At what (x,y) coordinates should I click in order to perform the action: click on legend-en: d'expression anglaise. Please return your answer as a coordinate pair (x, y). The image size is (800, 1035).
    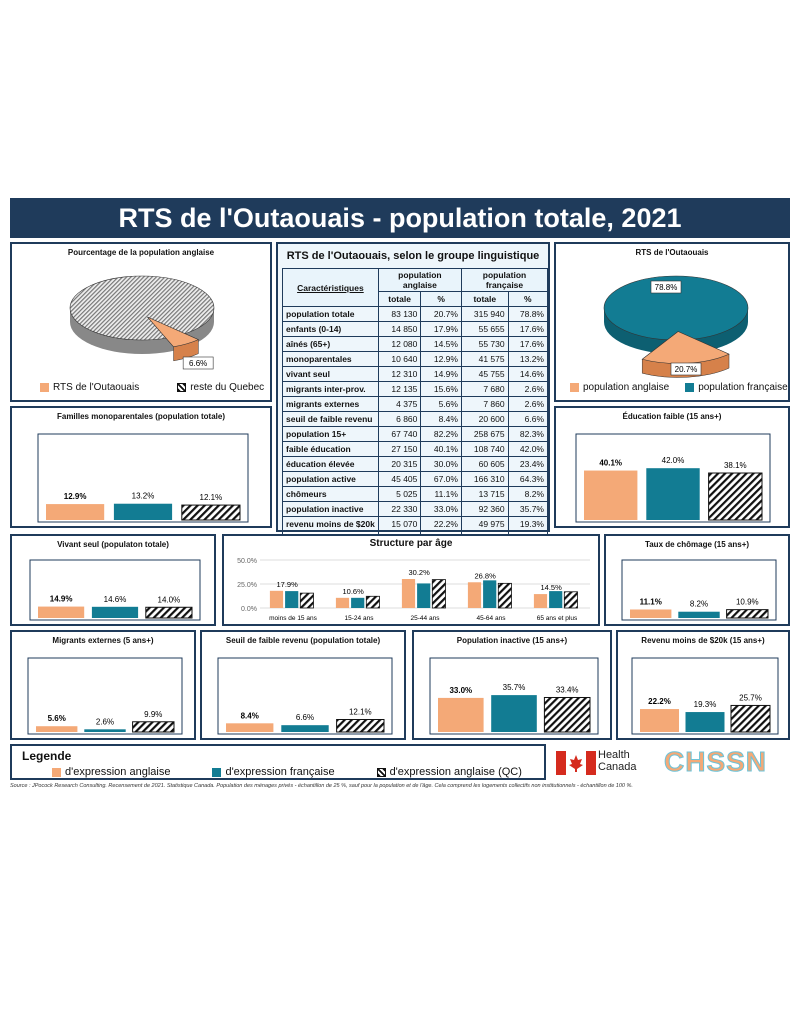
    Looking at the image, I should click on (118, 772).